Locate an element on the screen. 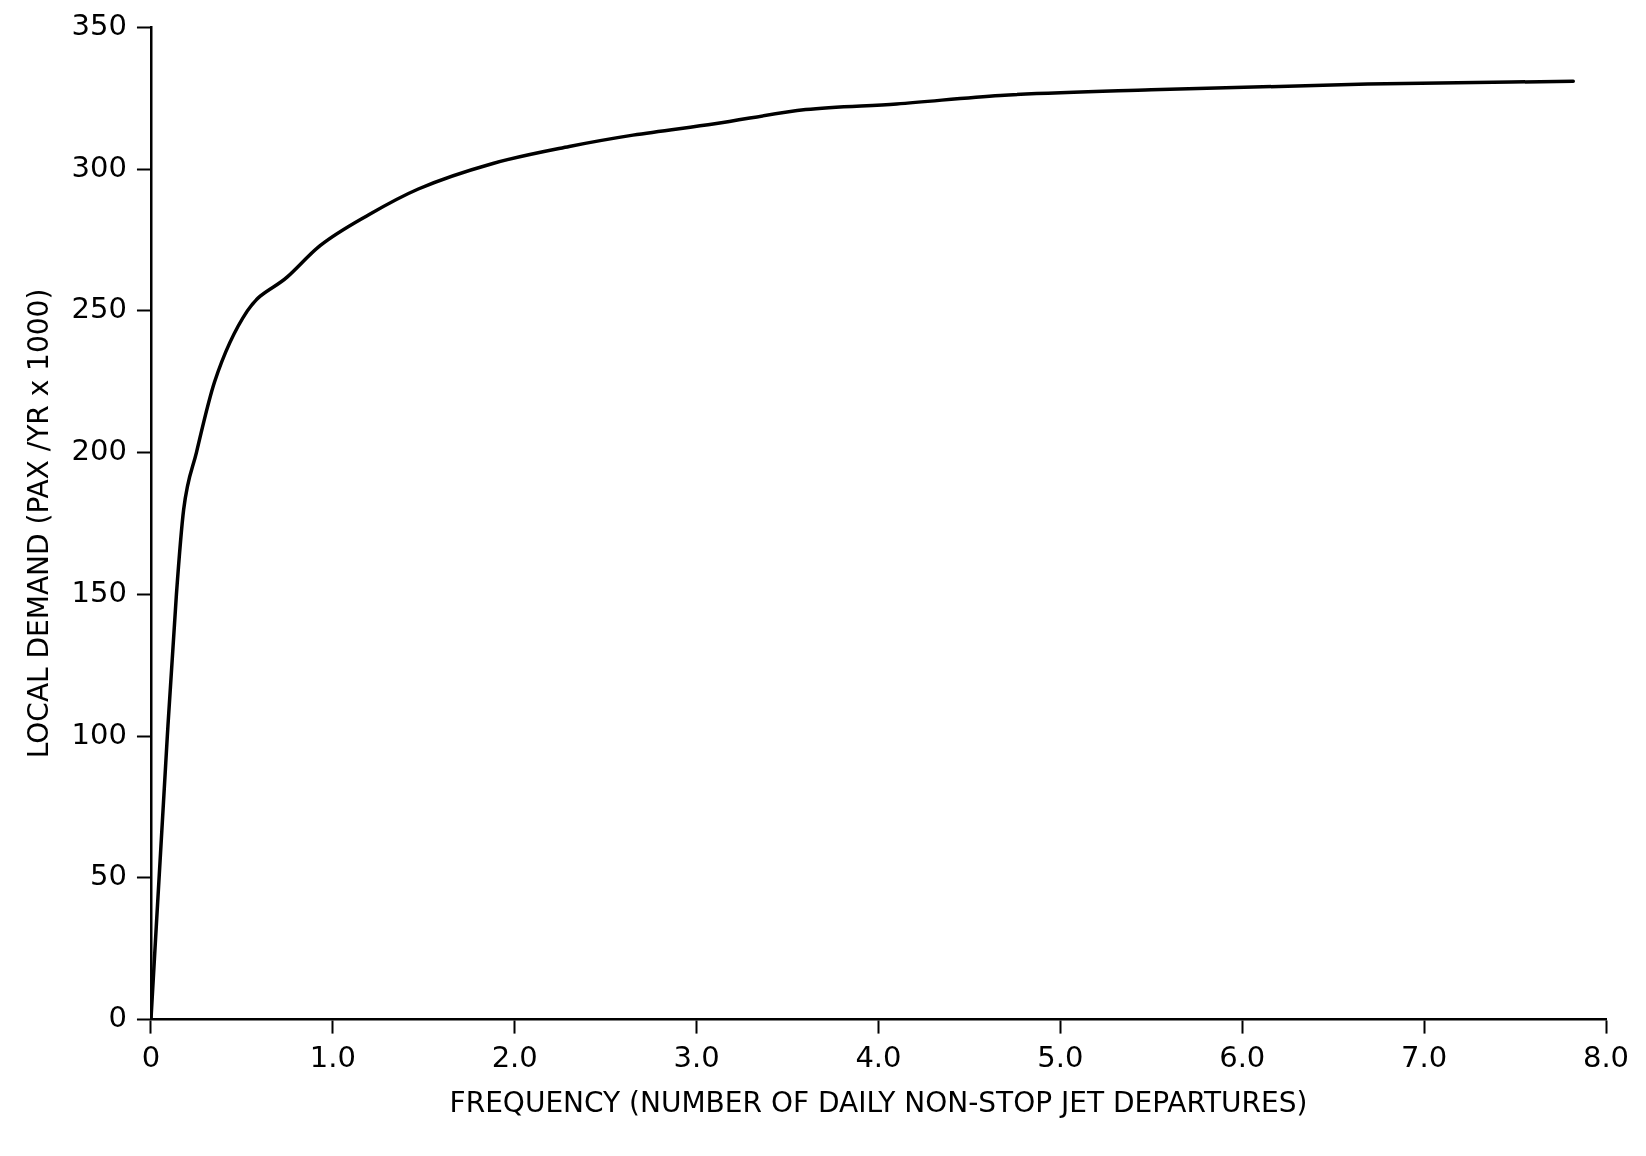  x-tick-label: 7.0 is located at coordinates (1424, 1056).